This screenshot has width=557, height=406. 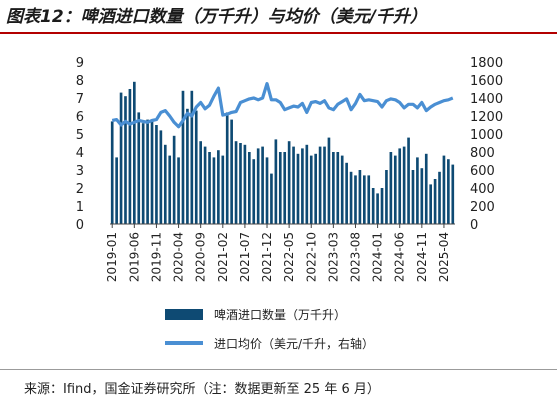 I want to click on right-y-tick-label: 400, so click(x=482, y=189).